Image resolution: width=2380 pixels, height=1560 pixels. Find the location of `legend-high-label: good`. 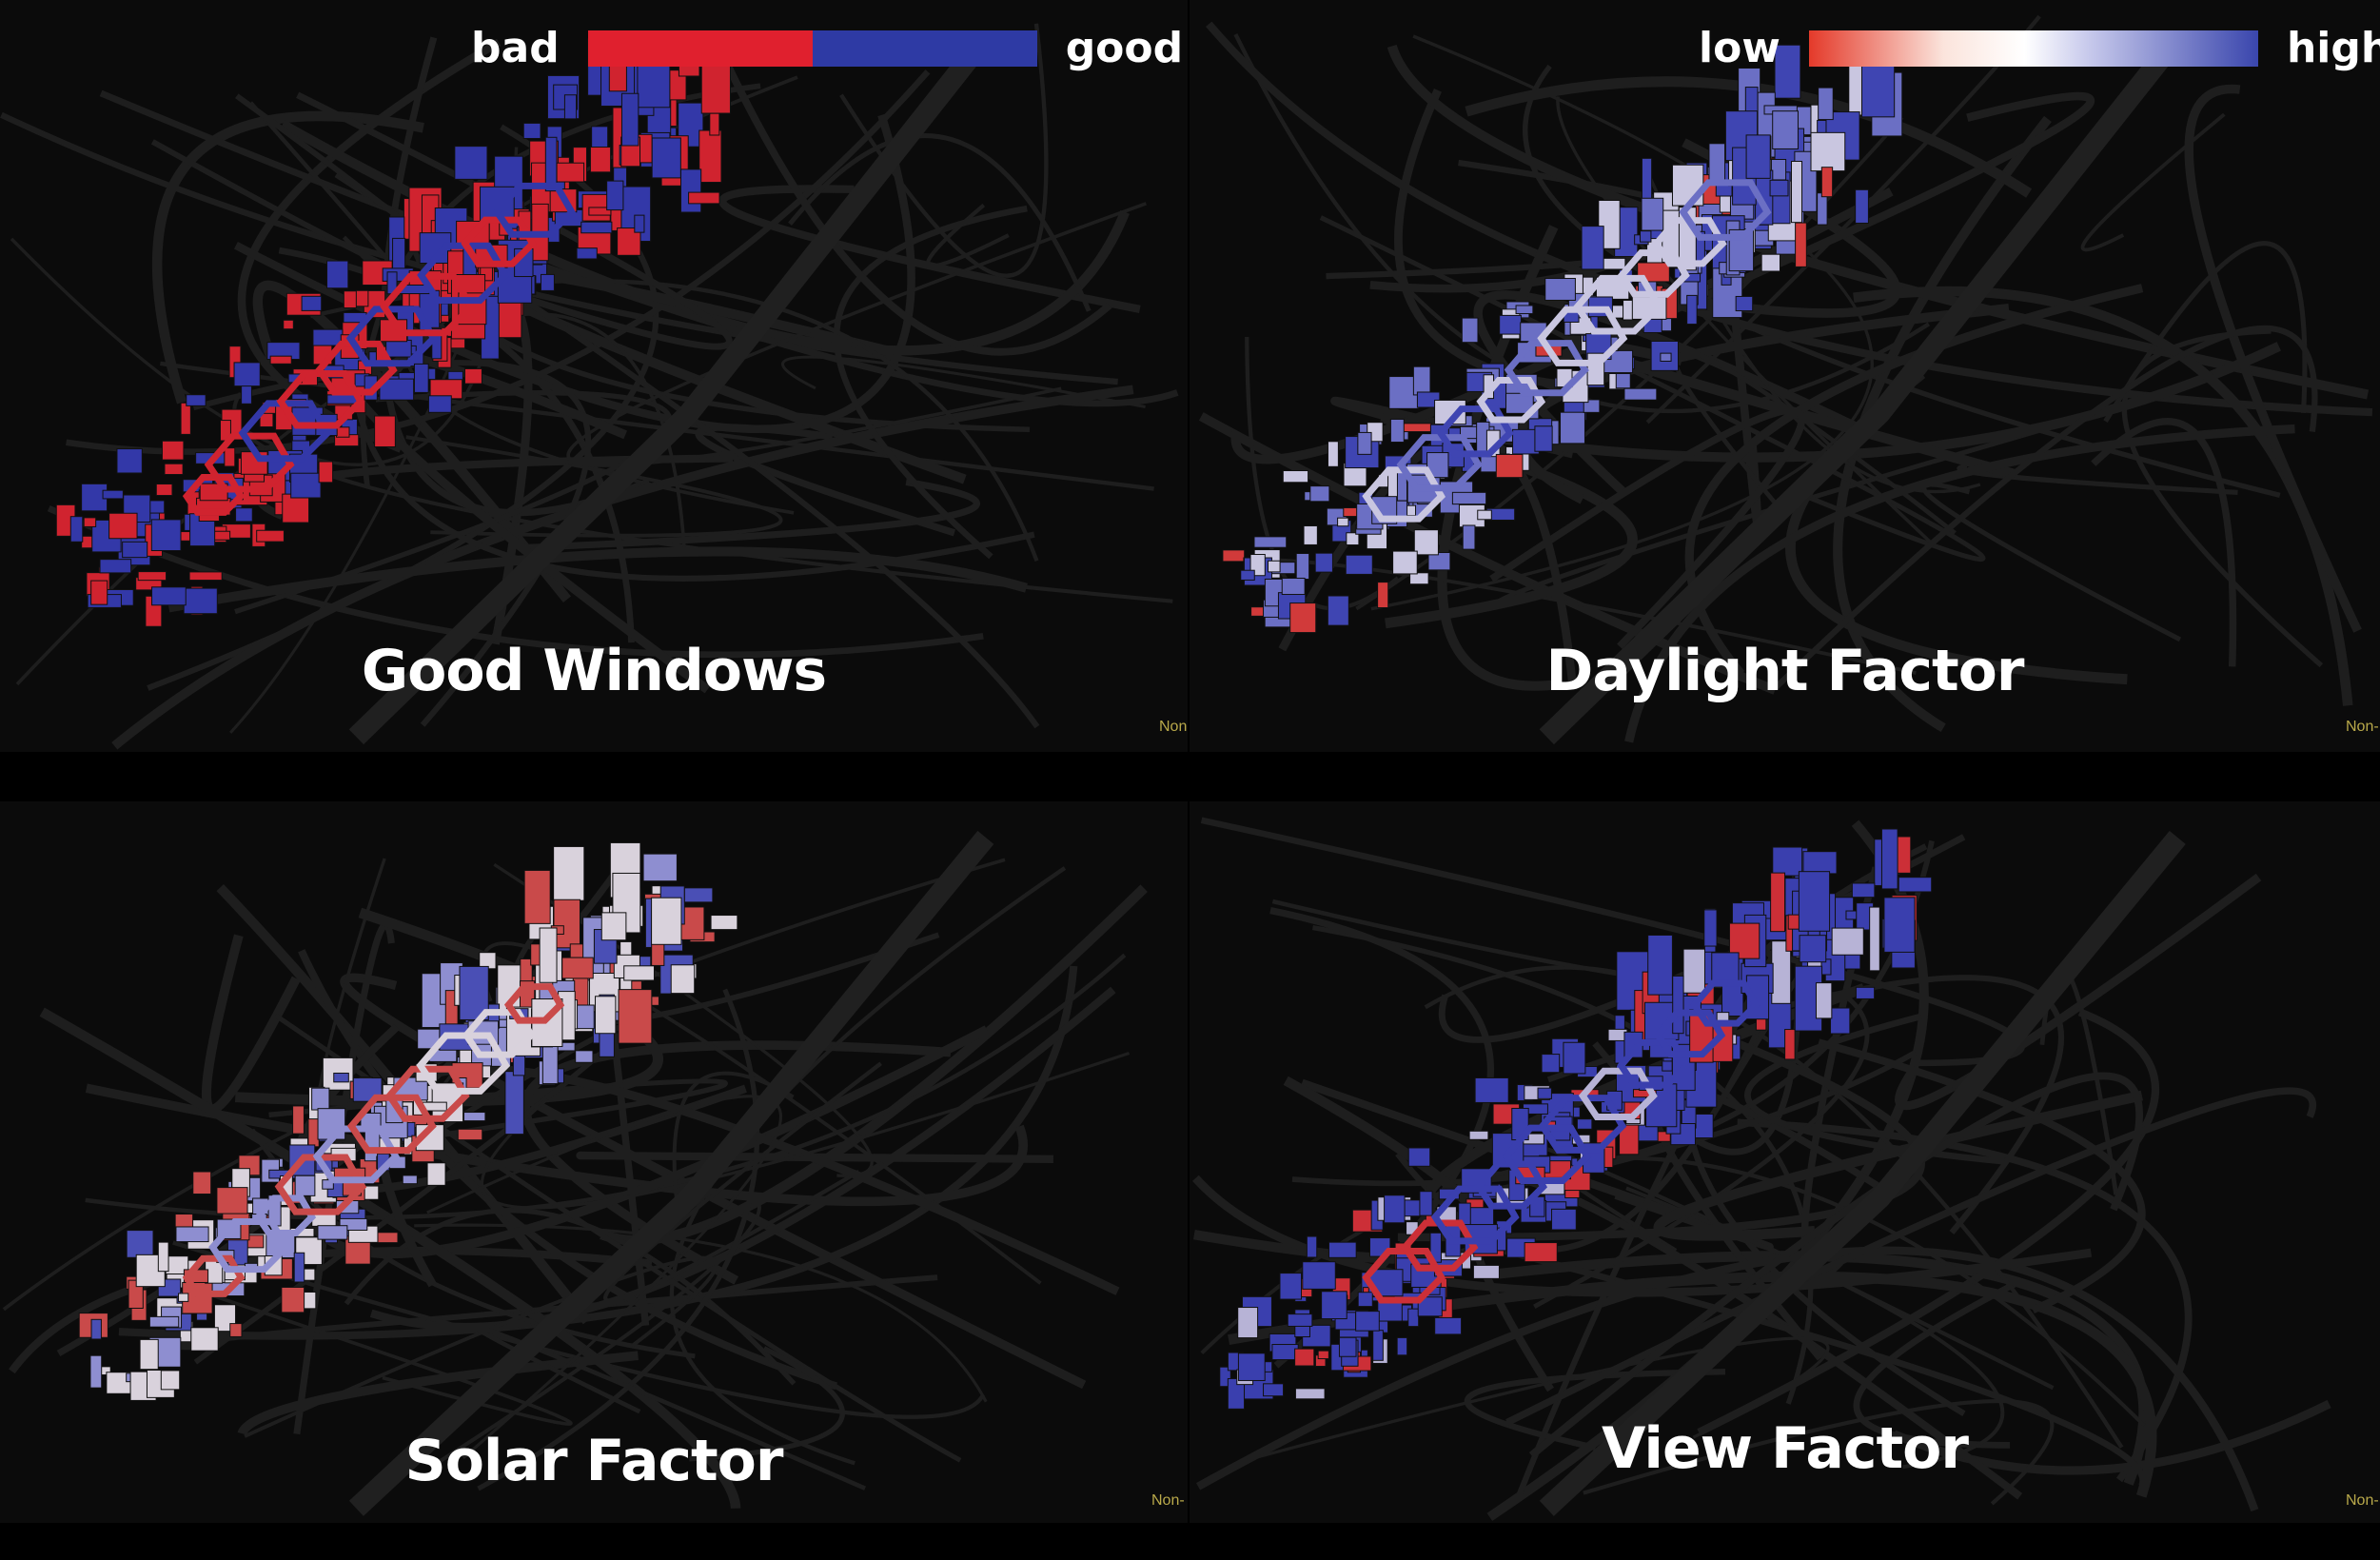

legend-high-label: good is located at coordinates (1124, 48).